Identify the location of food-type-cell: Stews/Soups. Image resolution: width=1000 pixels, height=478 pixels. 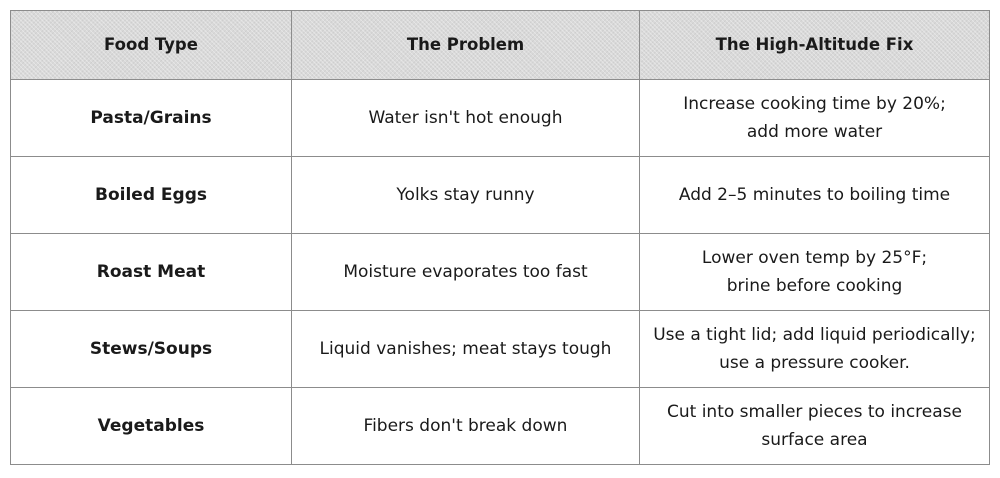
(151, 349).